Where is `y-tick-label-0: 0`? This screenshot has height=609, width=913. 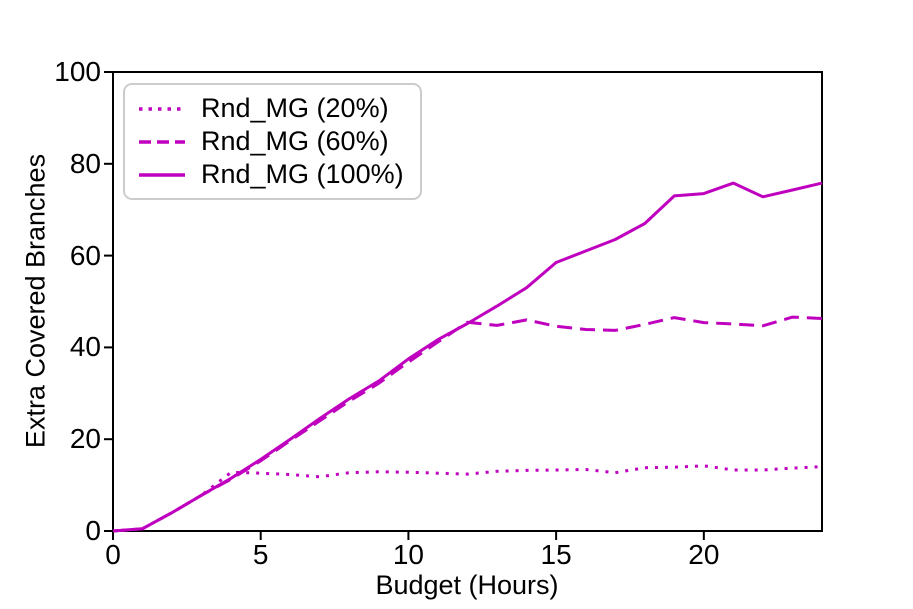
y-tick-label-0: 0 is located at coordinates (93, 530).